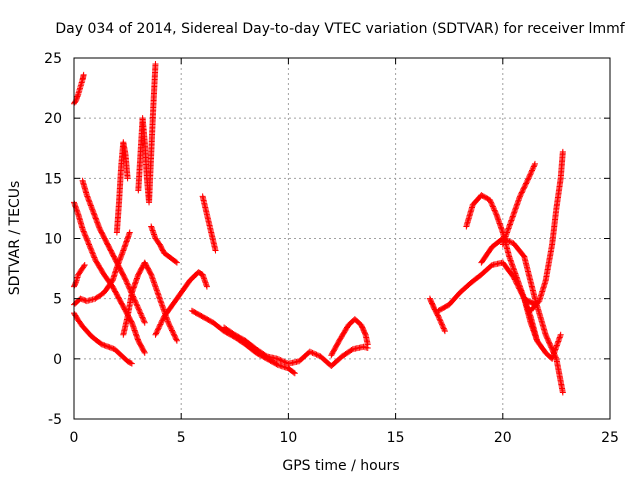 The width and height of the screenshot is (640, 480). What do you see at coordinates (288, 438) in the screenshot?
I see `x-tick-label: 10` at bounding box center [288, 438].